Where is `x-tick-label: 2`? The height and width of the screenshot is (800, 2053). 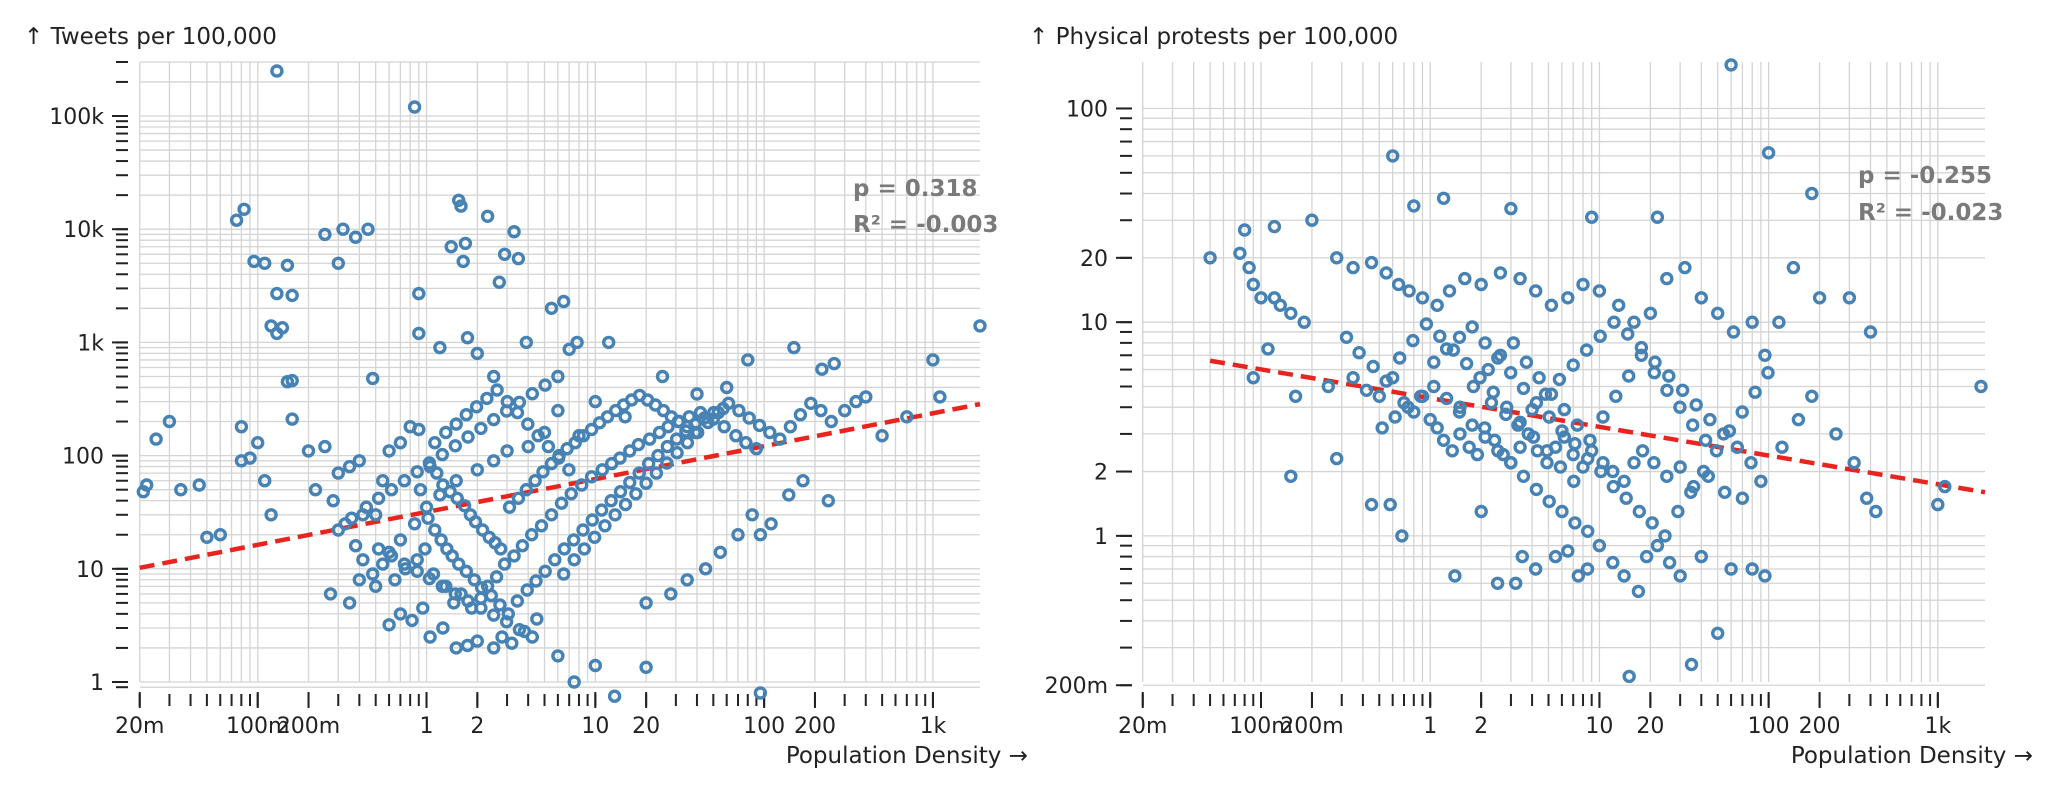
x-tick-label: 2 is located at coordinates (477, 726).